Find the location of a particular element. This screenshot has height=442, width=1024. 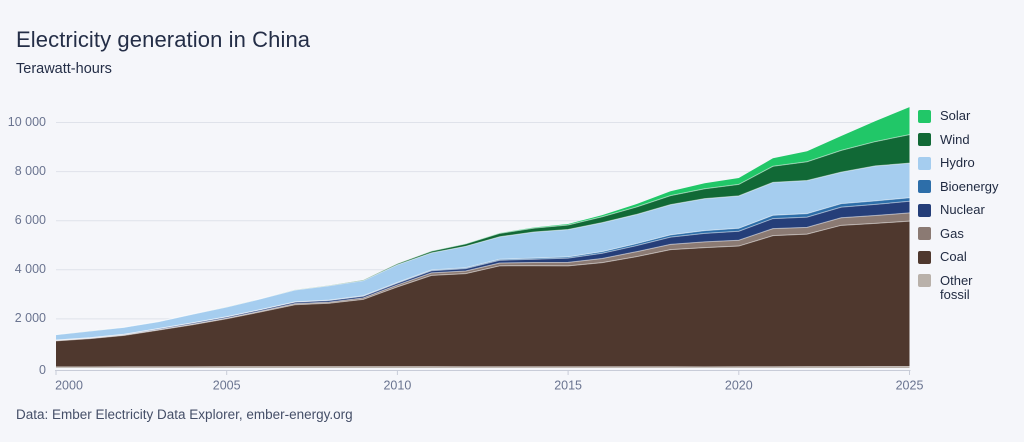

legend-swatch-gas is located at coordinates (924, 233).